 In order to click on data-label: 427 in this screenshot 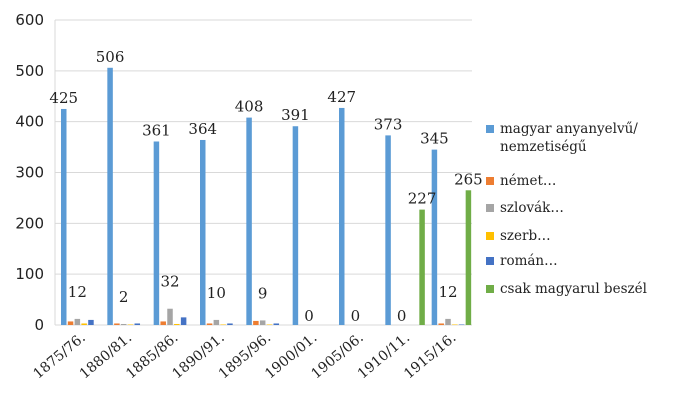, I will do `click(341, 97)`.